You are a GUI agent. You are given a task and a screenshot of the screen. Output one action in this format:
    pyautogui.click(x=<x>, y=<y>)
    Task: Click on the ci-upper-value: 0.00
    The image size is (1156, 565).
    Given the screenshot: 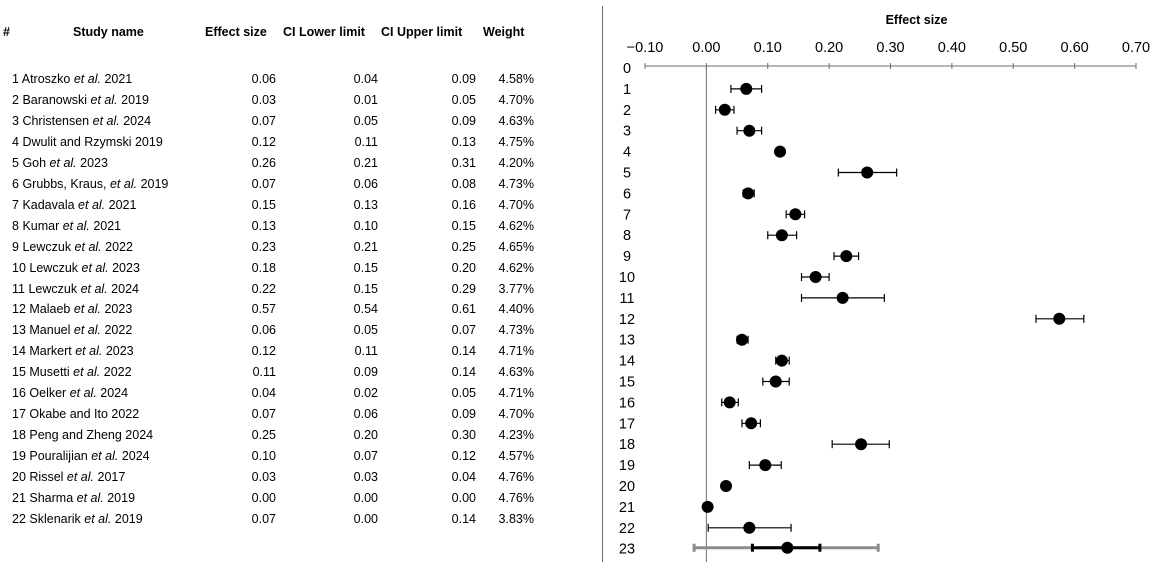 What is the action you would take?
    pyautogui.click(x=463, y=498)
    